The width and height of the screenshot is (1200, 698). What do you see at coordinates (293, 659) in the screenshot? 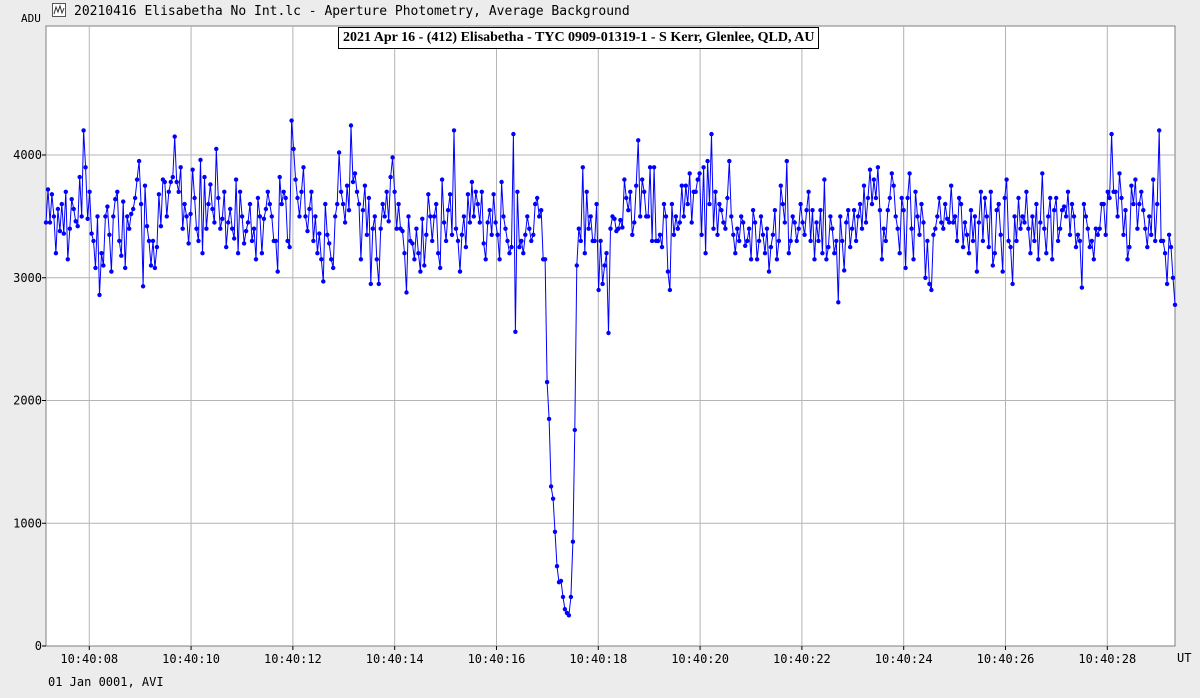
I see `x-tick-label: 10:40:12` at bounding box center [293, 659].